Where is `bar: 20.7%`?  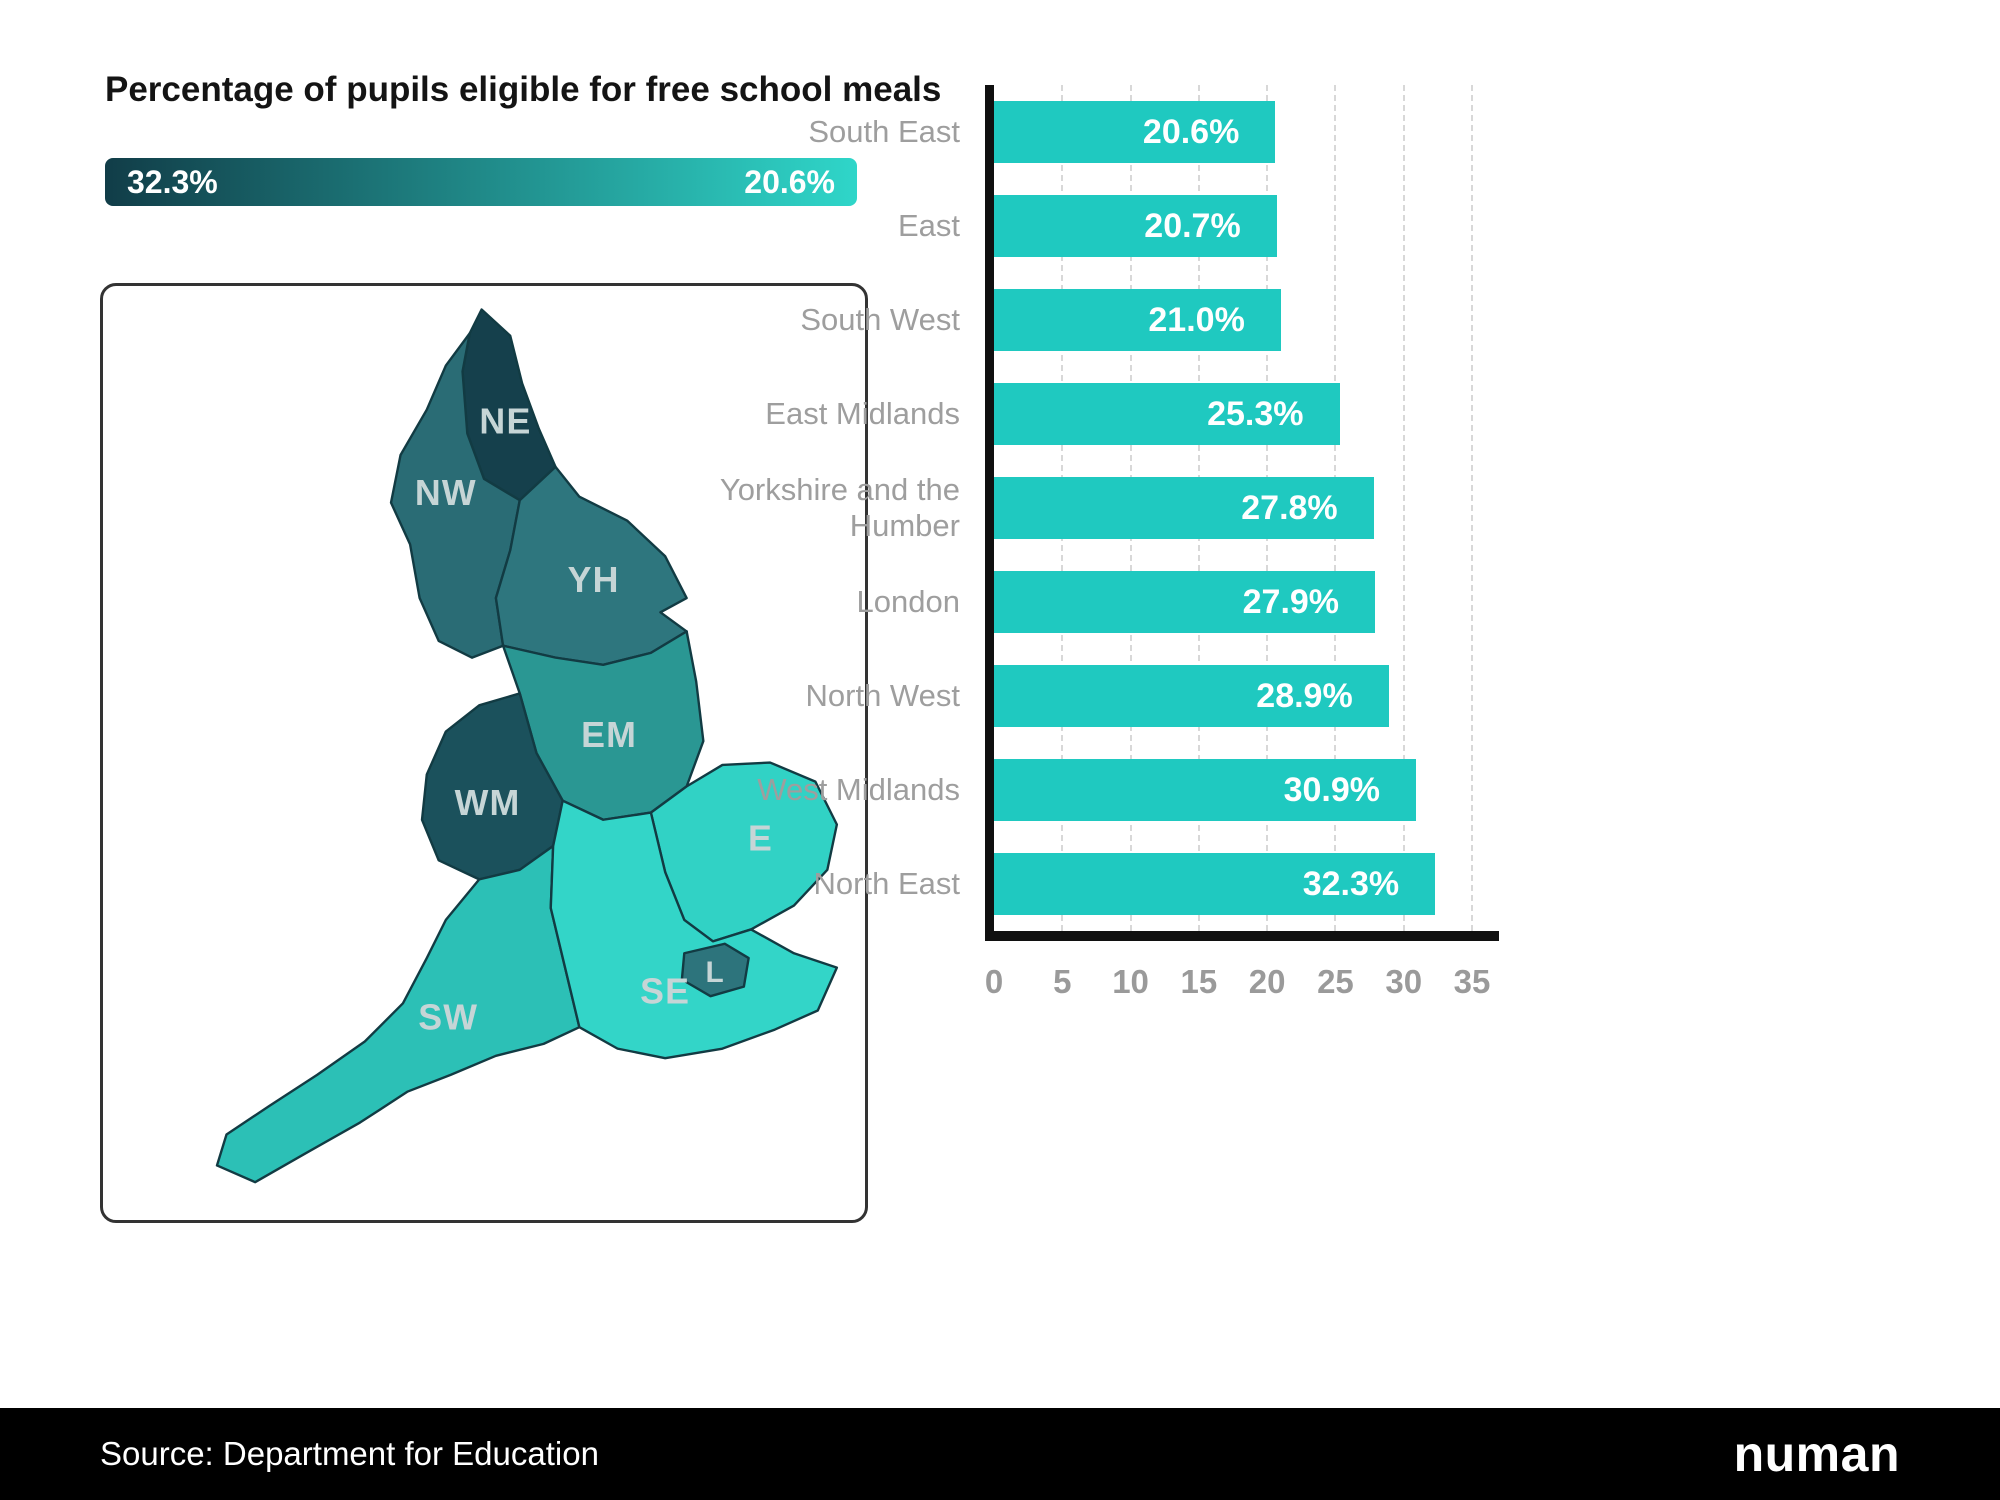
bar: 20.7% is located at coordinates (1135, 226).